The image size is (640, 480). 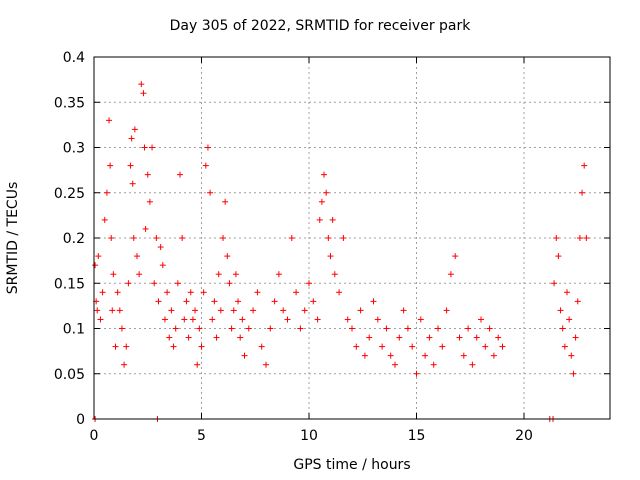 I want to click on x-tick-label: 15, so click(x=417, y=436).